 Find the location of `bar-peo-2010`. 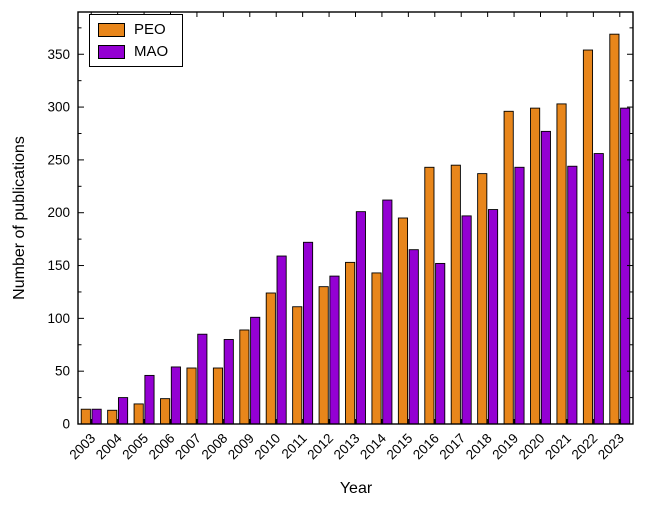

bar-peo-2010 is located at coordinates (270, 358).